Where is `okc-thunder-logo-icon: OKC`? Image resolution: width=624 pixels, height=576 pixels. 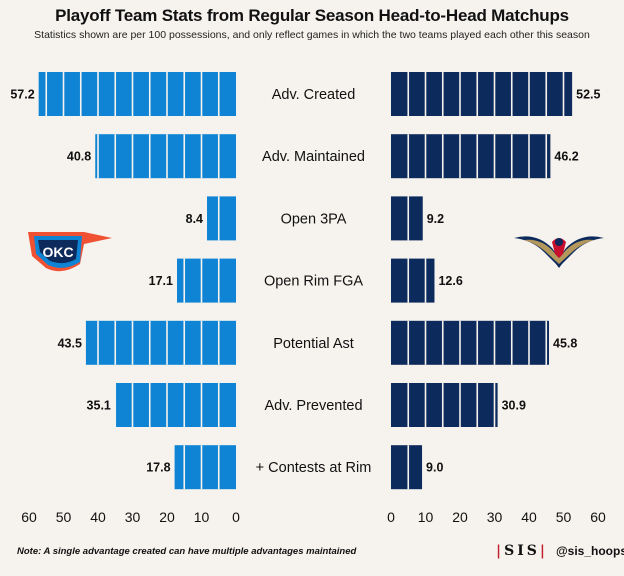 okc-thunder-logo-icon: OKC is located at coordinates (70, 252).